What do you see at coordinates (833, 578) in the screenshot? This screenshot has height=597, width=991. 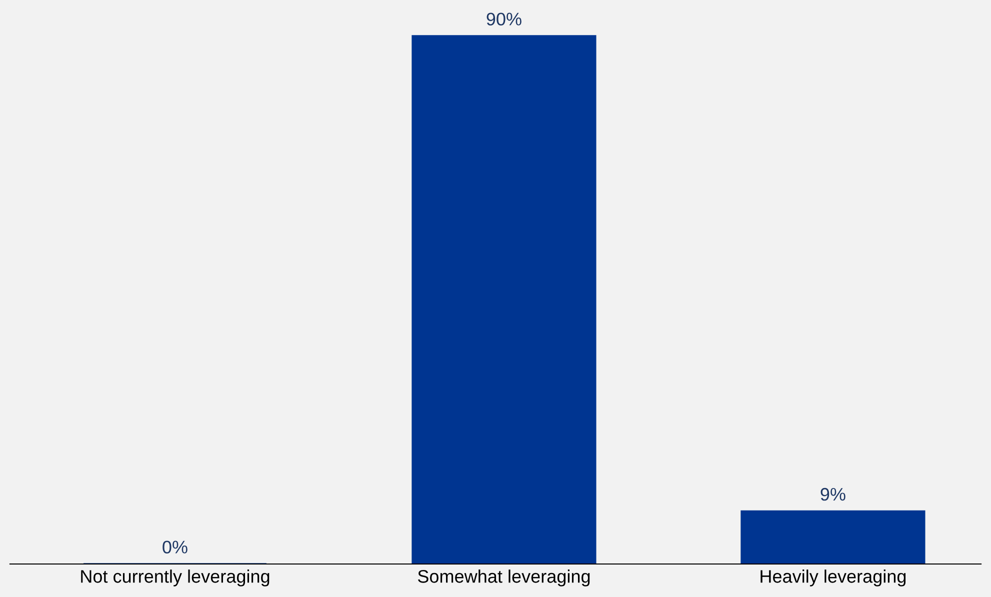 I see `x-tick-label: Heavily leveraging` at bounding box center [833, 578].